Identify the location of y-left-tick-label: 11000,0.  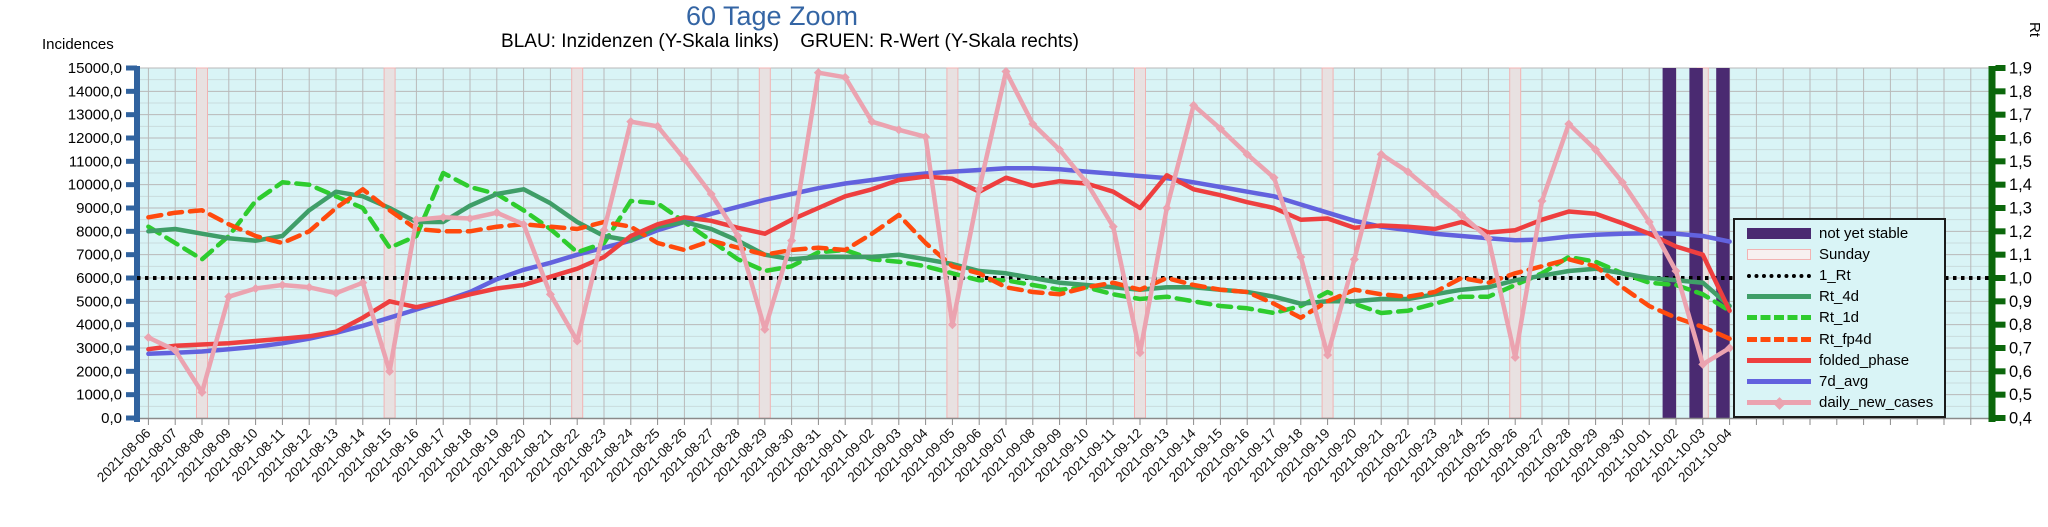
(95, 161).